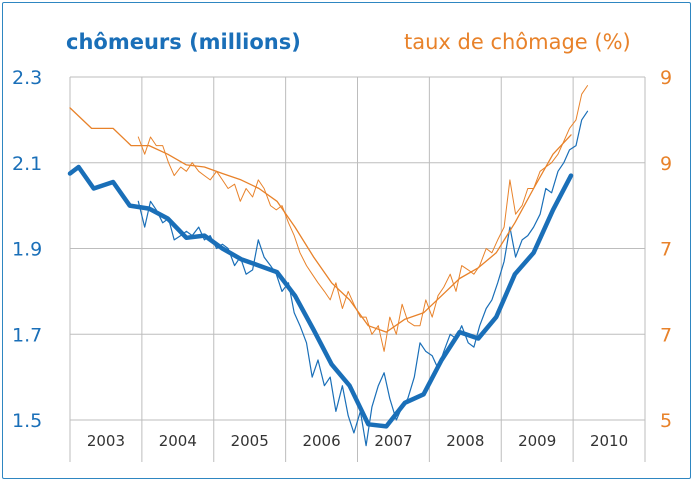 This screenshot has height=483, width=695. Describe the element at coordinates (517, 42) in the screenshot. I see `right-axis-title: taux de chômage (%)` at that location.